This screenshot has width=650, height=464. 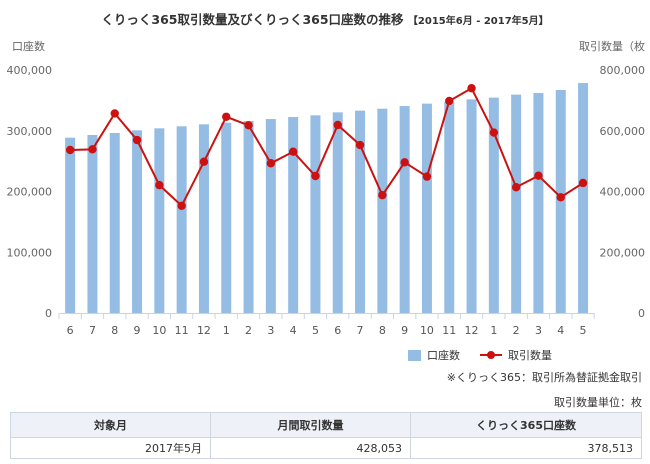 I want to click on unit-note: 取引数量単位：枚, so click(x=598, y=402).